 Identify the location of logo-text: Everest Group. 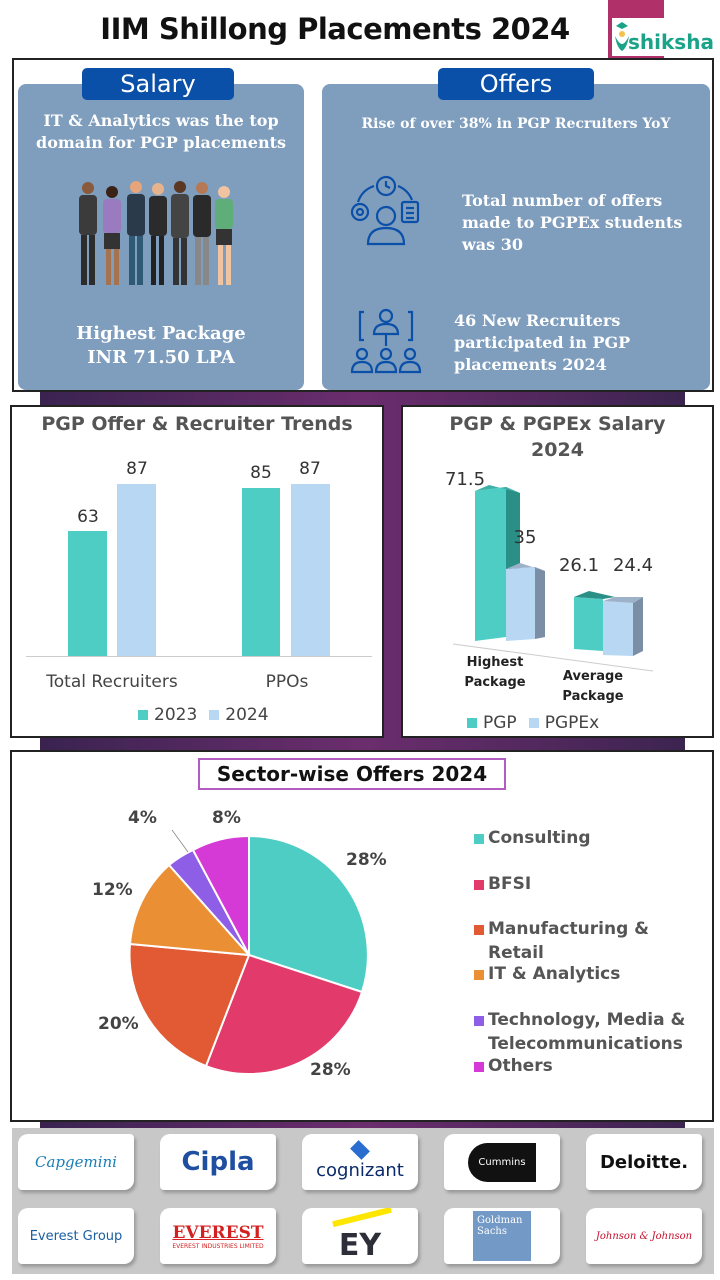
(76, 1236).